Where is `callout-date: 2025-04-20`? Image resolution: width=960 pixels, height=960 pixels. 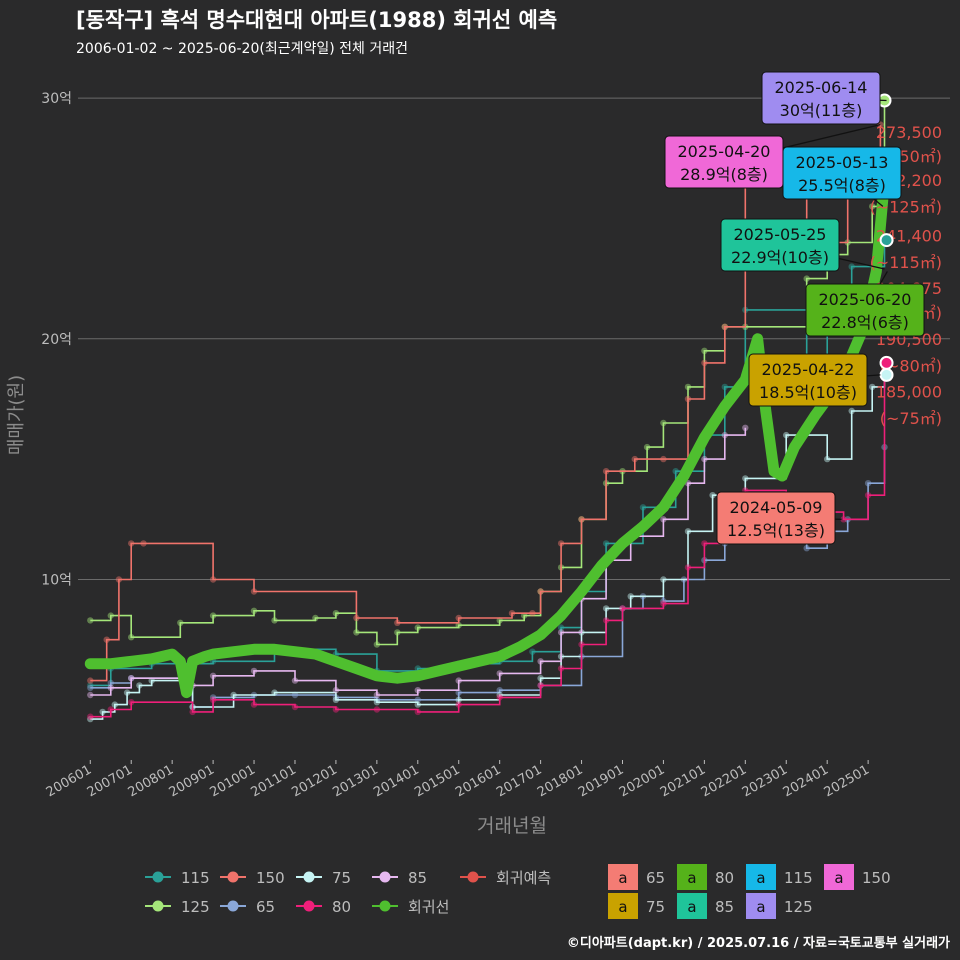
callout-date: 2025-04-20 is located at coordinates (724, 151).